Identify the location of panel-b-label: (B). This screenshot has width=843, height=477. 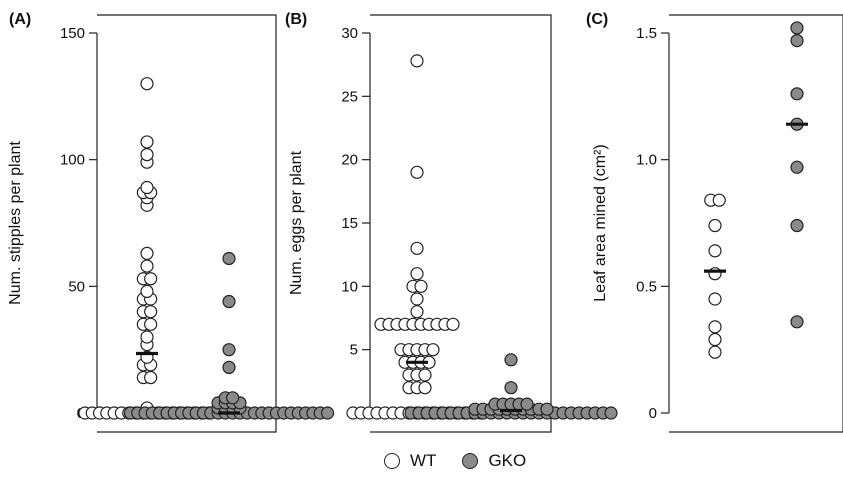
(296, 19).